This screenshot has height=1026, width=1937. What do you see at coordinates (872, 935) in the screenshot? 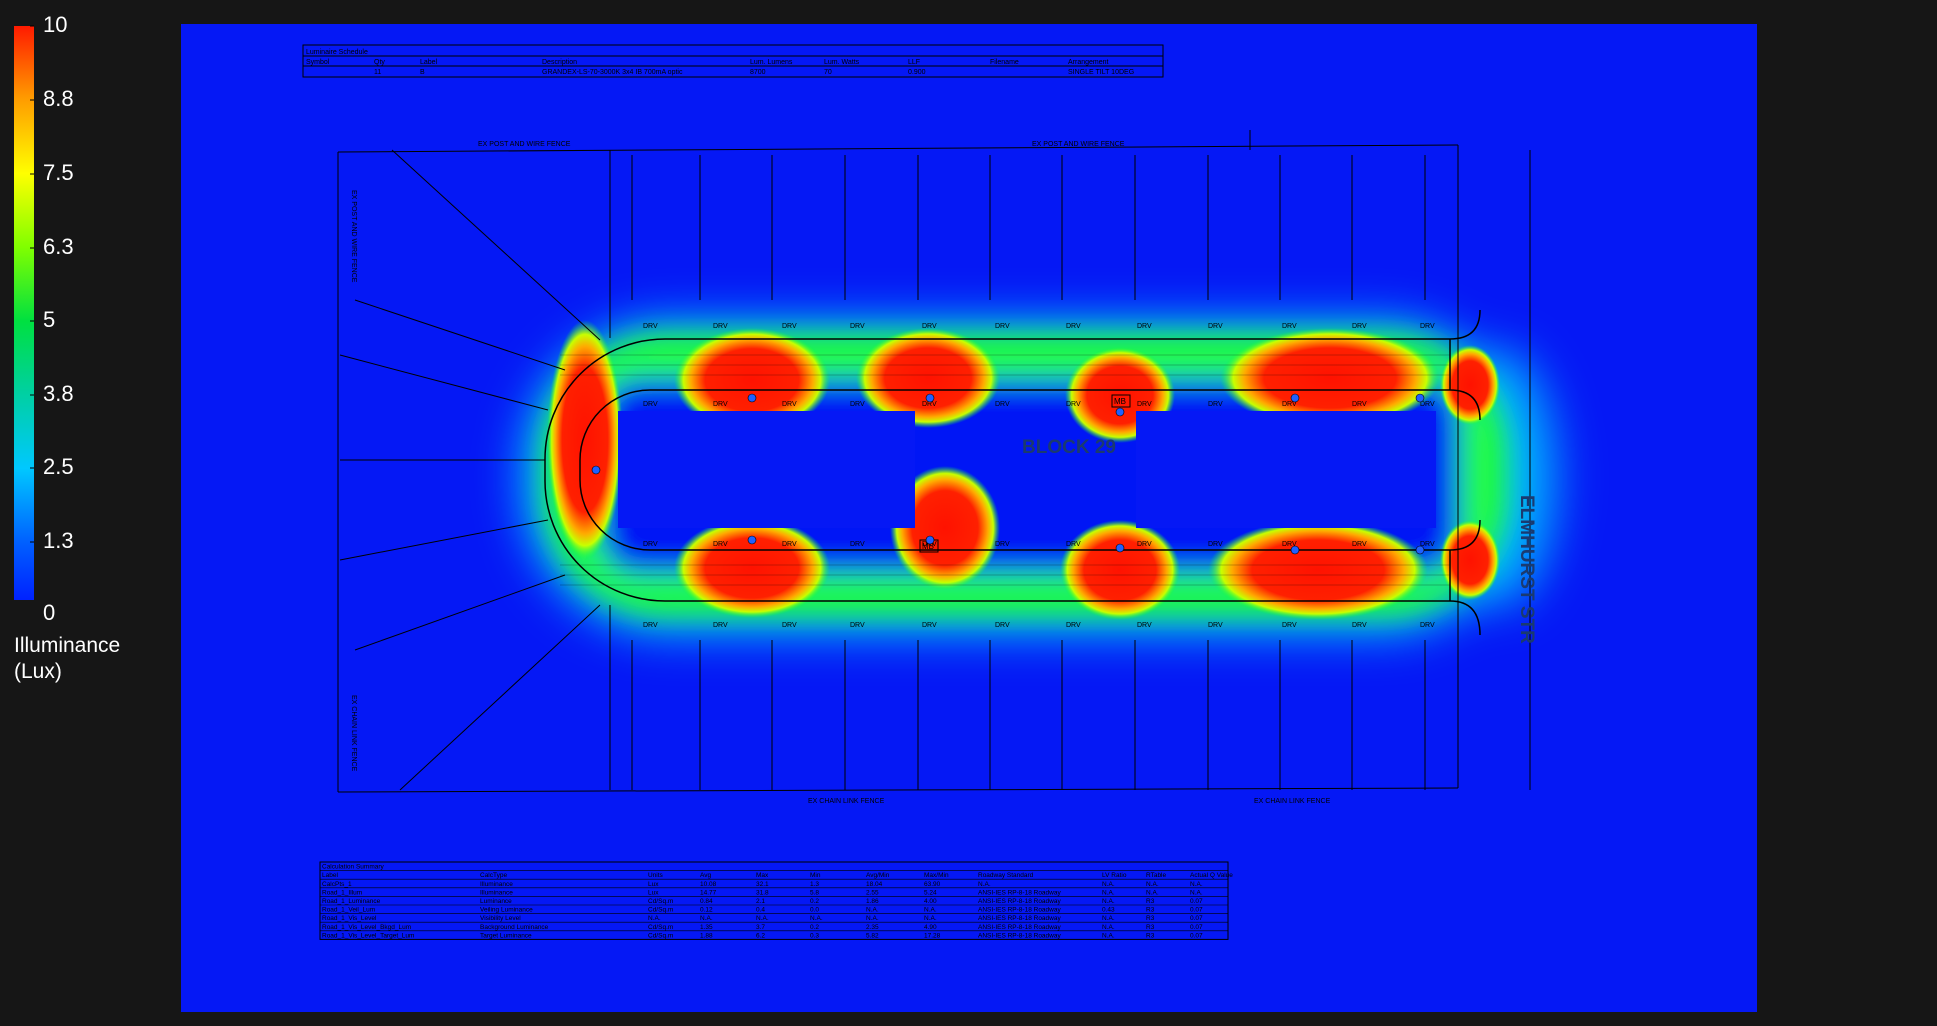
I see `calc-summary-cell: 5.82` at bounding box center [872, 935].